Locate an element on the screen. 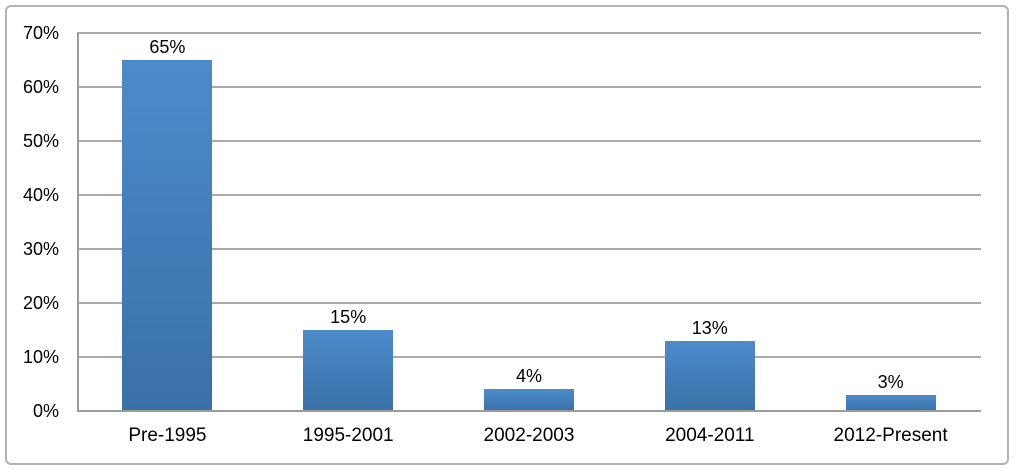 The image size is (1015, 470). bar-slot: 4% is located at coordinates (529, 222).